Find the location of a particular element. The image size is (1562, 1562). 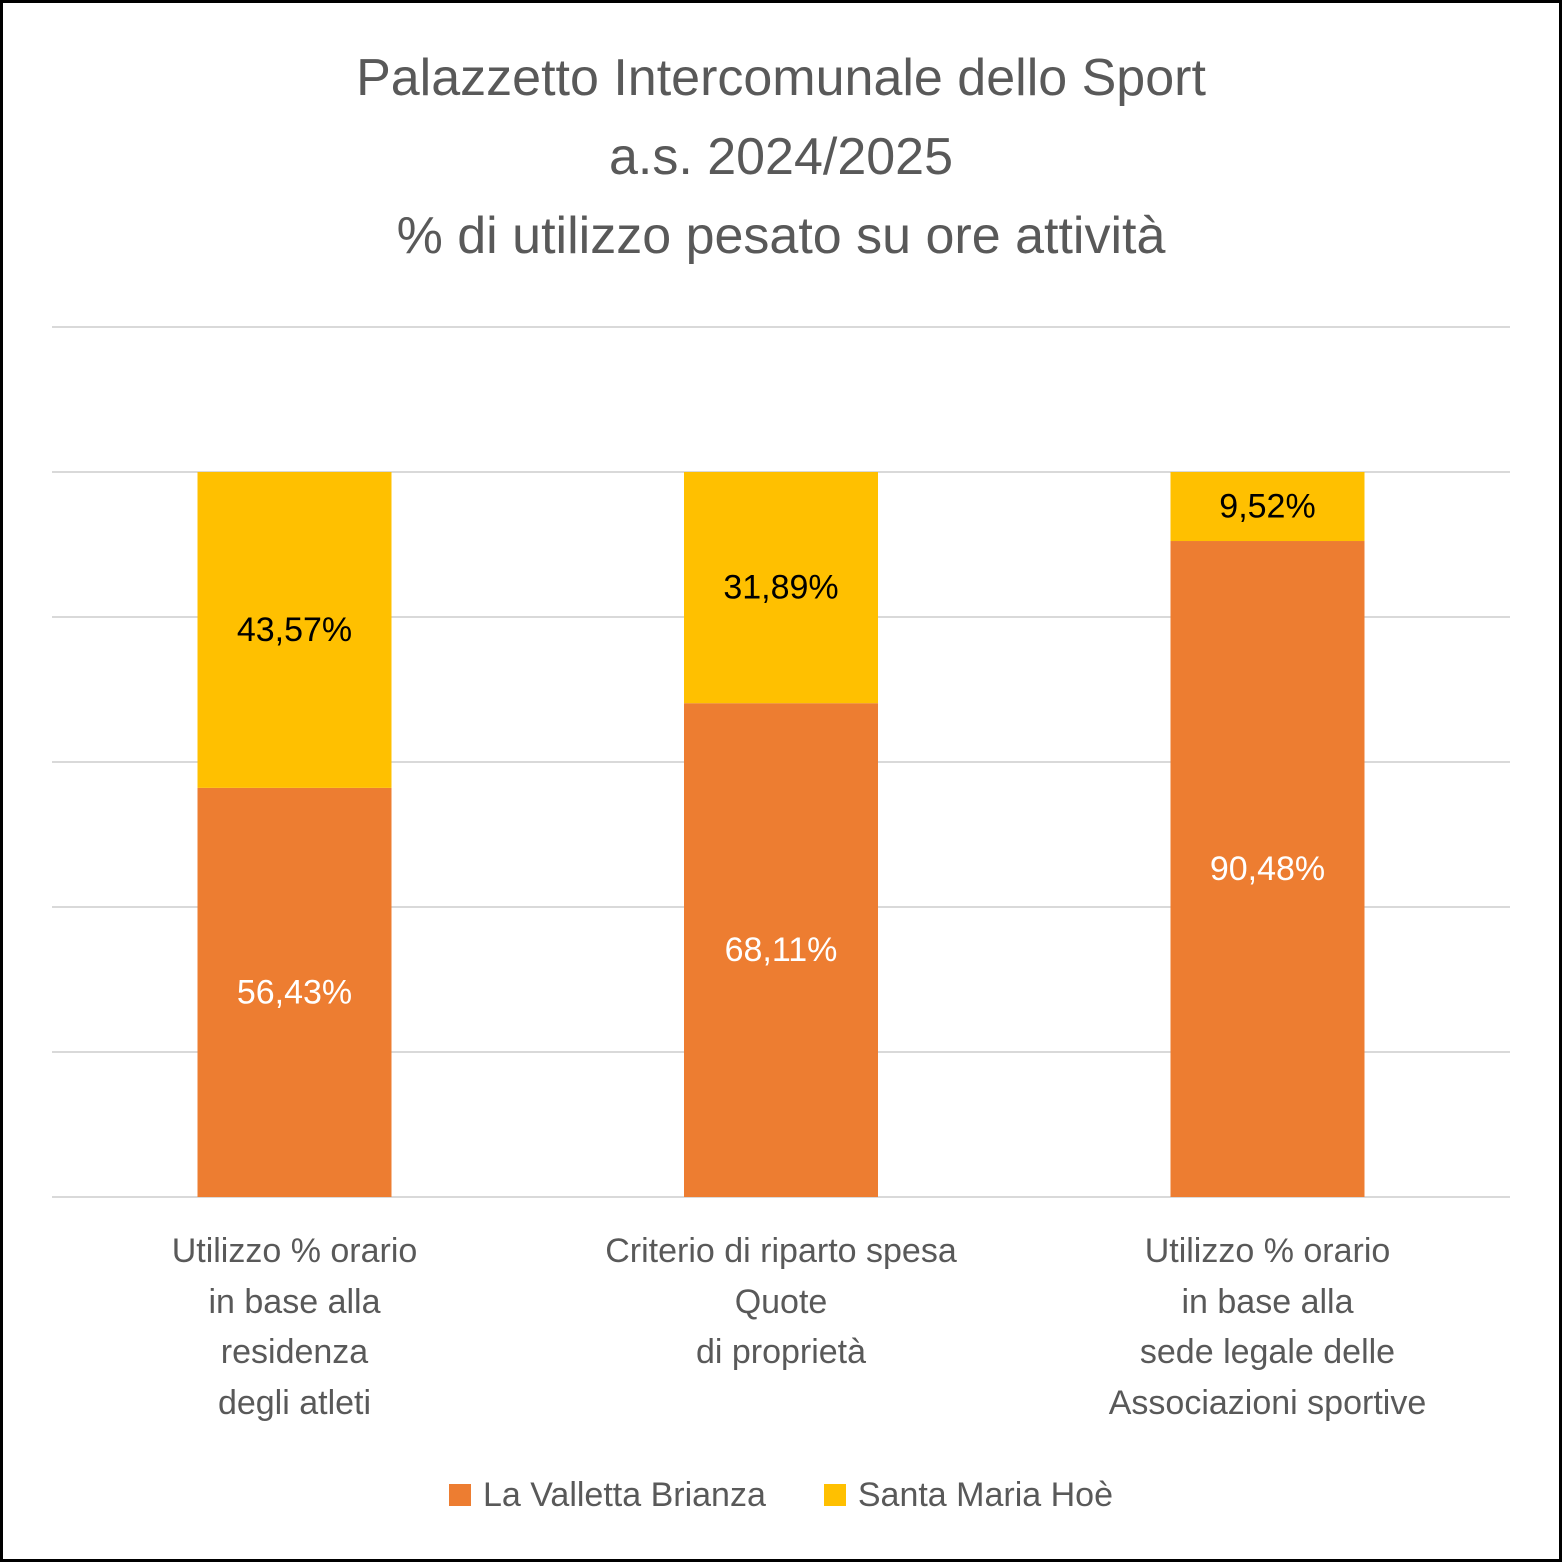

category-label-3-line-1: Utilizzo % orario is located at coordinates (1267, 1251).